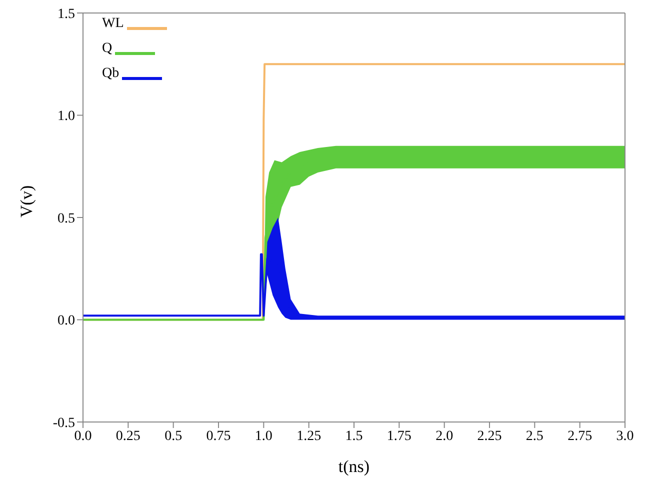 This screenshot has height=484, width=672. What do you see at coordinates (354, 436) in the screenshot?
I see `x-tick-label: 1.5` at bounding box center [354, 436].